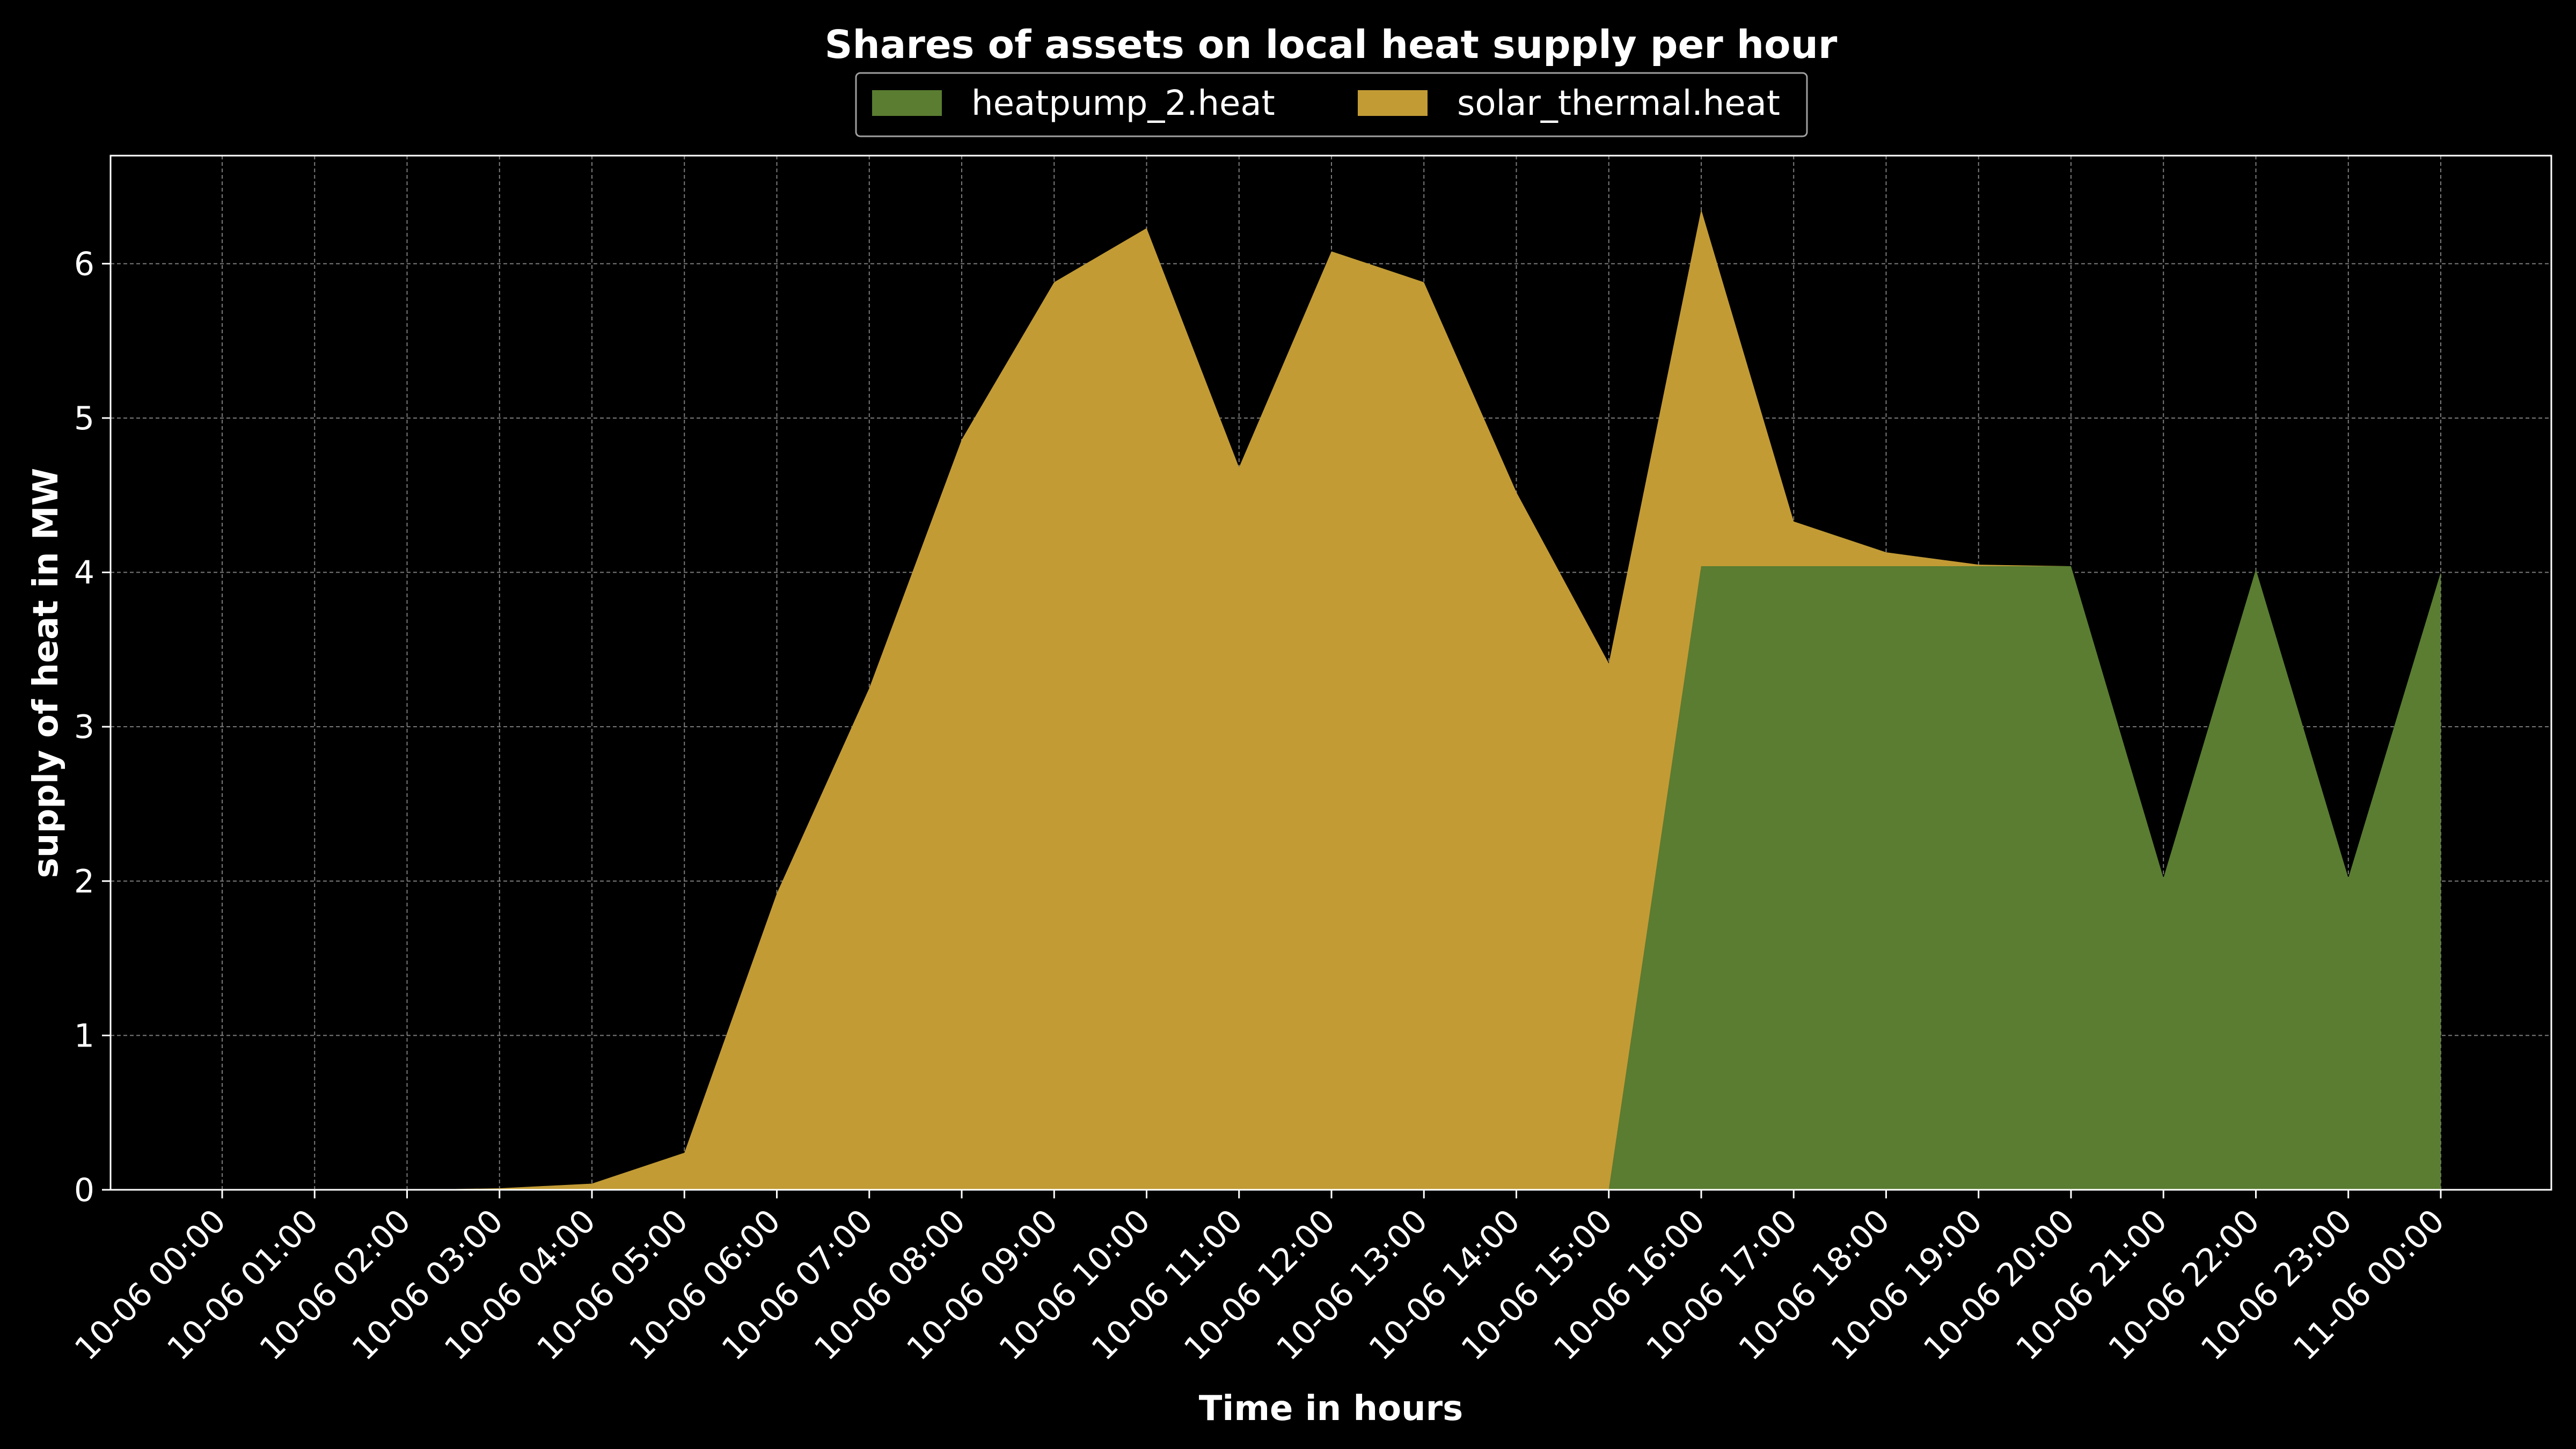  Describe the element at coordinates (84, 727) in the screenshot. I see `y-tick-label: 3` at that location.